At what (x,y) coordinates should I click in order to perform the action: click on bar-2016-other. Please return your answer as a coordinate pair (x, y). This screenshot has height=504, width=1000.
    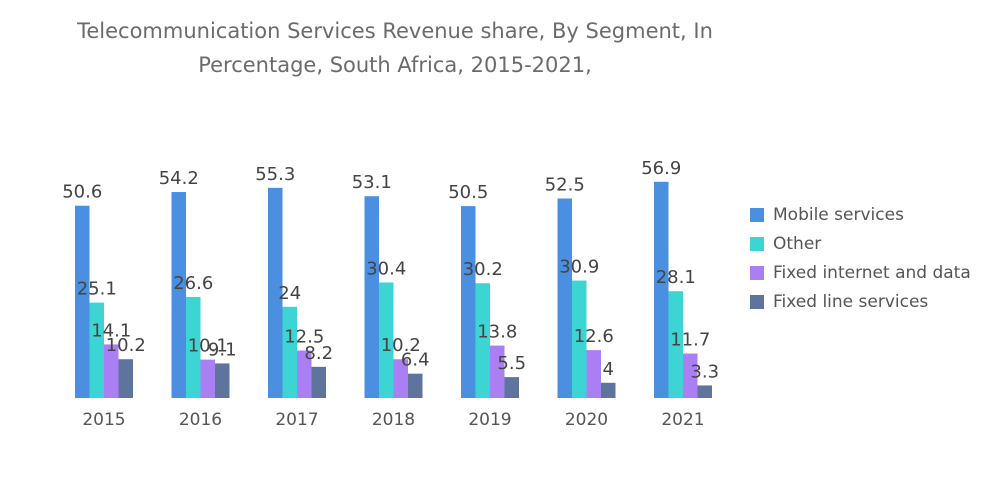
    Looking at the image, I should click on (193, 347).